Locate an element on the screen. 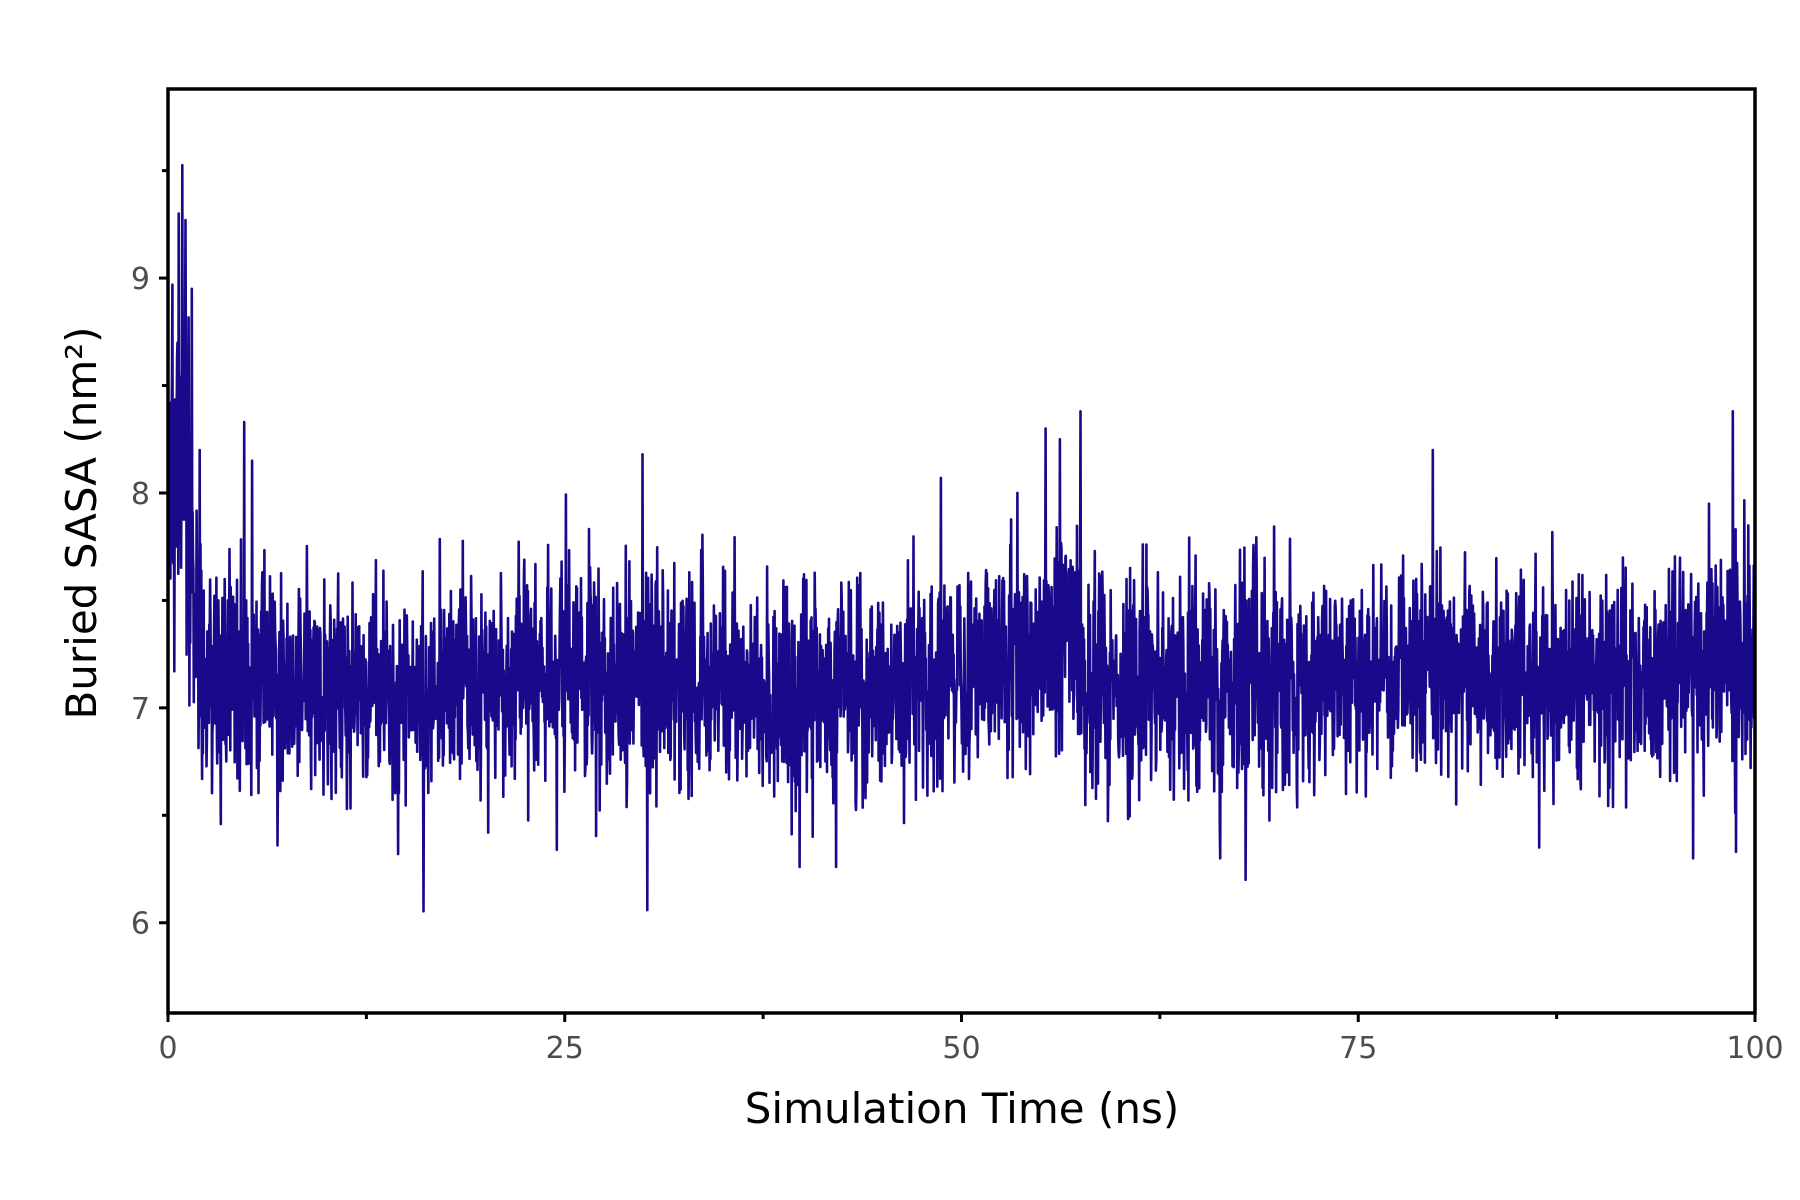 The height and width of the screenshot is (1200, 1800). x-tick-label: 100 is located at coordinates (1754, 1048).